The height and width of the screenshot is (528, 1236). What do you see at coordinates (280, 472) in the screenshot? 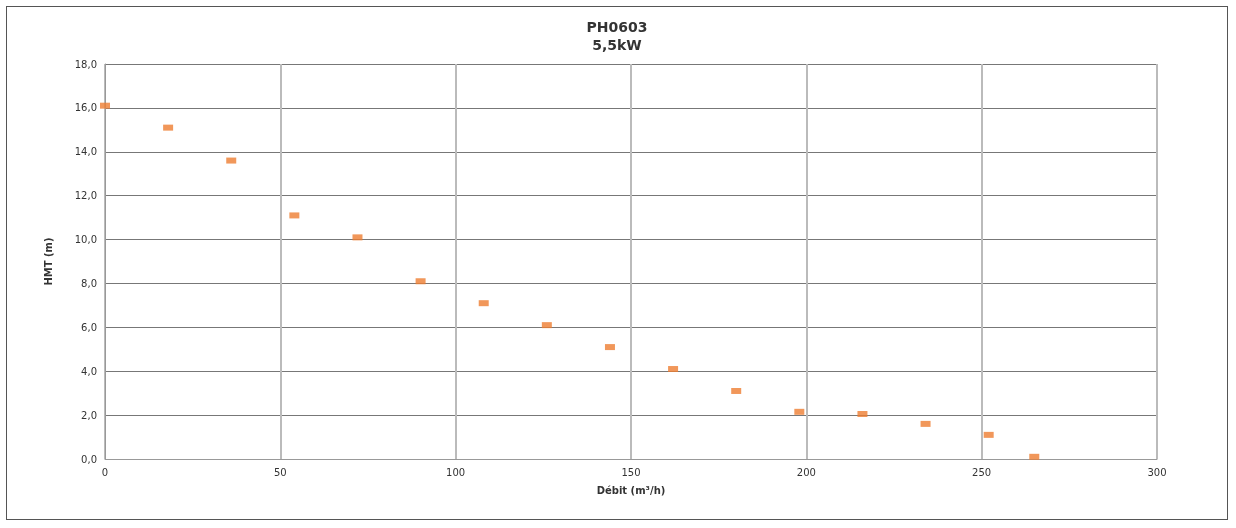
I see `x-tick-label: 50` at bounding box center [280, 472].